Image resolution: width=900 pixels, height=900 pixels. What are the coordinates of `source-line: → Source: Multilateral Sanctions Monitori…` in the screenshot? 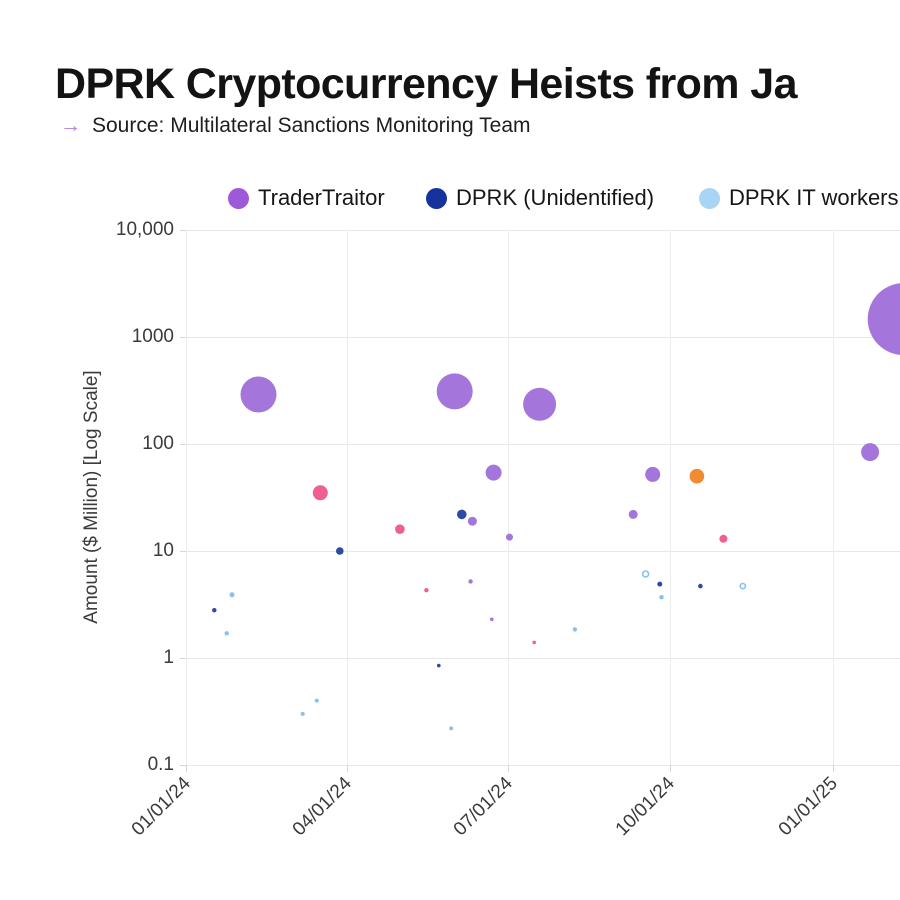 It's located at (295, 126).